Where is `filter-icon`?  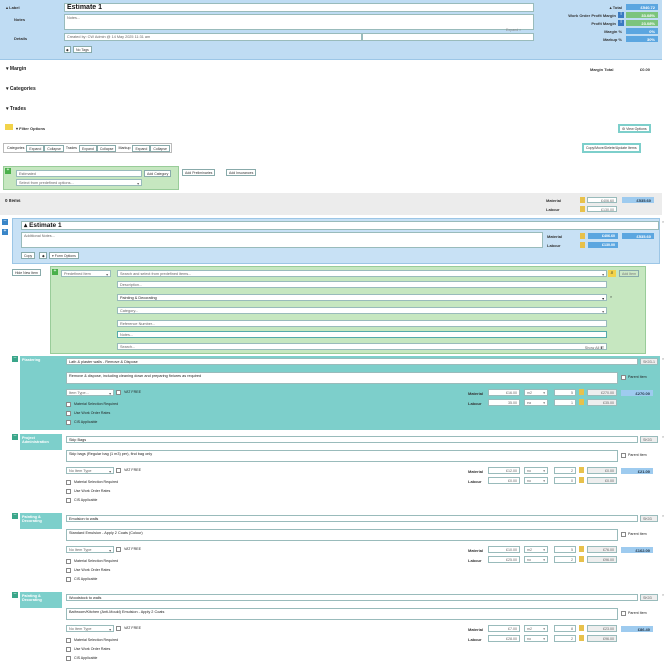 filter-icon is located at coordinates (9, 127).